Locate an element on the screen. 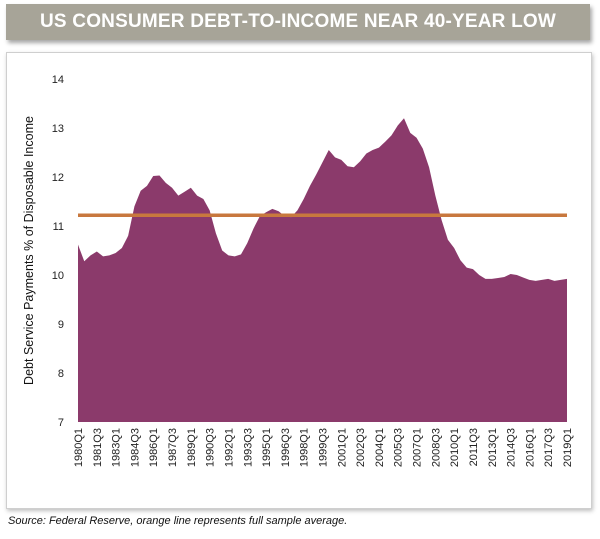 This screenshot has width=600, height=539. x-tick-label: 1992Q1 is located at coordinates (229, 447).